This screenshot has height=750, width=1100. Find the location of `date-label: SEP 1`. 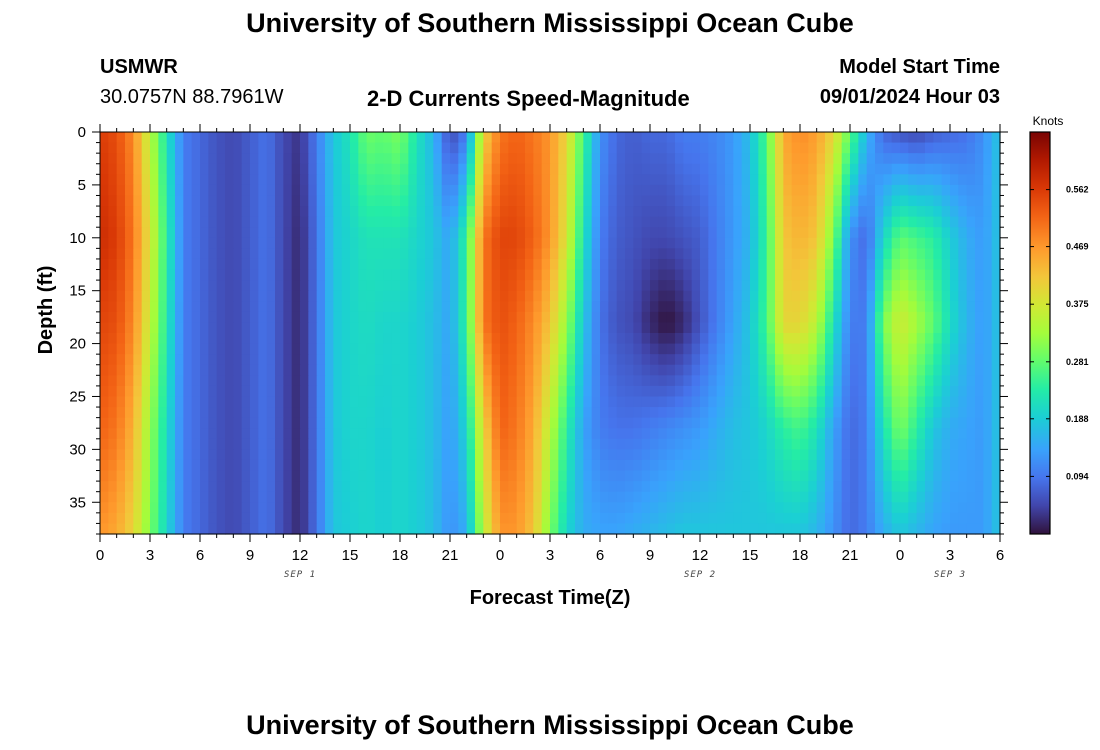

date-label: SEP 1 is located at coordinates (300, 575).